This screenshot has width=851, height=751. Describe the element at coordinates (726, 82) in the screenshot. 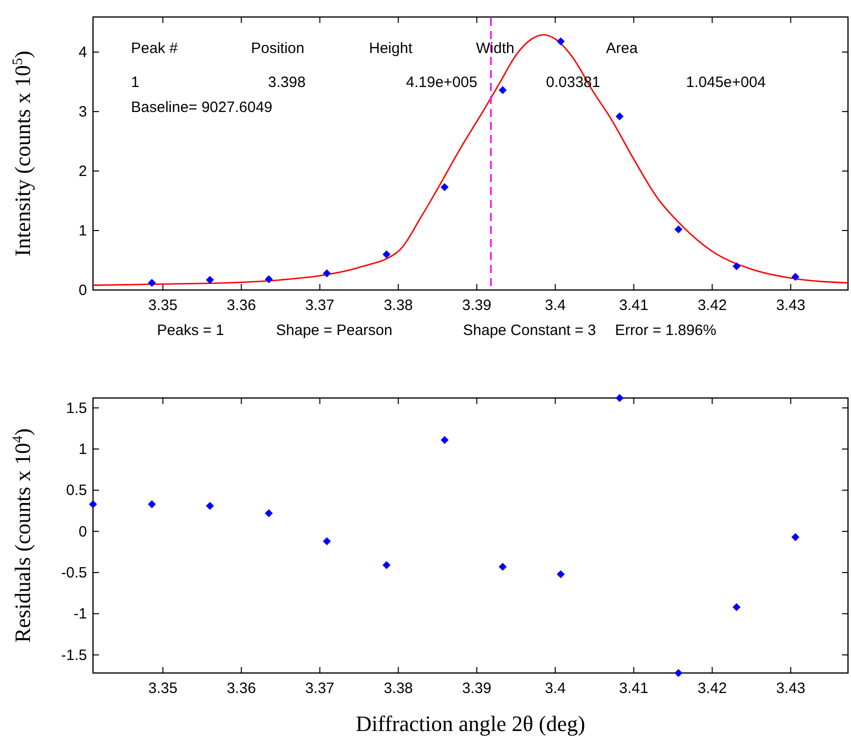

I see `annotation: 1.045e+004` at that location.